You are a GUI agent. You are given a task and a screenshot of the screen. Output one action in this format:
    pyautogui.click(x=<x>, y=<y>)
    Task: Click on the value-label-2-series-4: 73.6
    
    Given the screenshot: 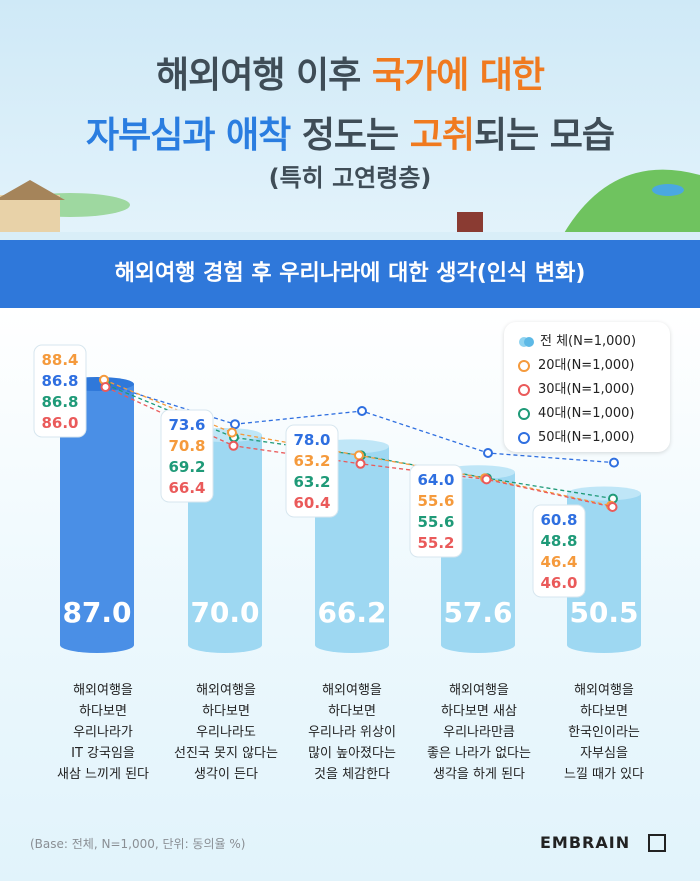 What is the action you would take?
    pyautogui.click(x=186, y=425)
    